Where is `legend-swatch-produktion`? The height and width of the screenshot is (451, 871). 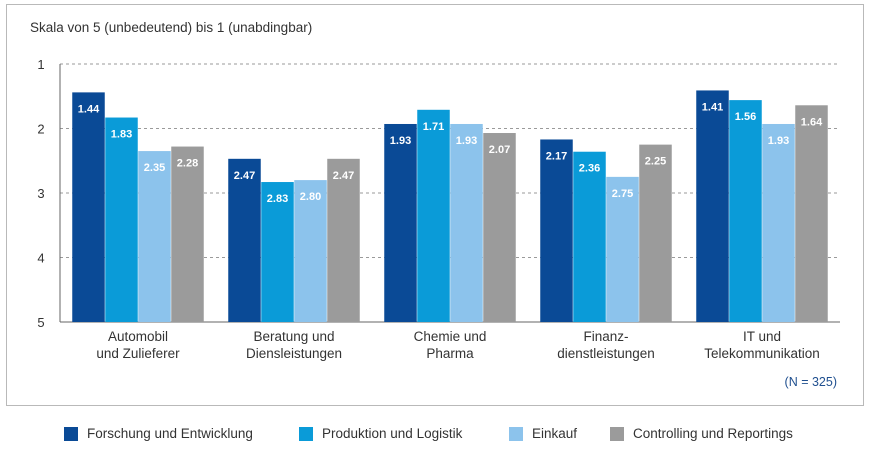
legend-swatch-produktion is located at coordinates (306, 433).